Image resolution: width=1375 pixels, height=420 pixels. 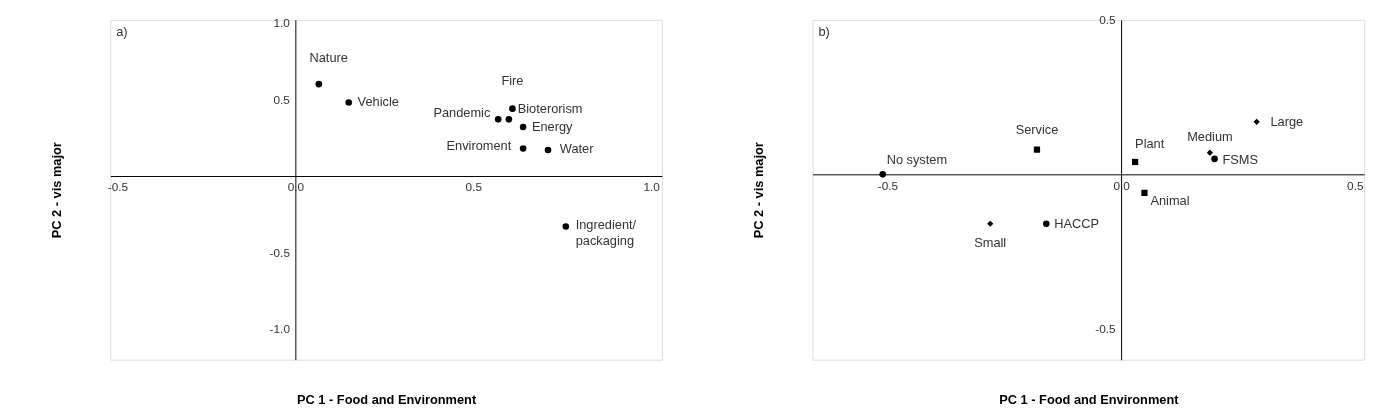 I want to click on annotation: FSMS, so click(x=1240, y=159).